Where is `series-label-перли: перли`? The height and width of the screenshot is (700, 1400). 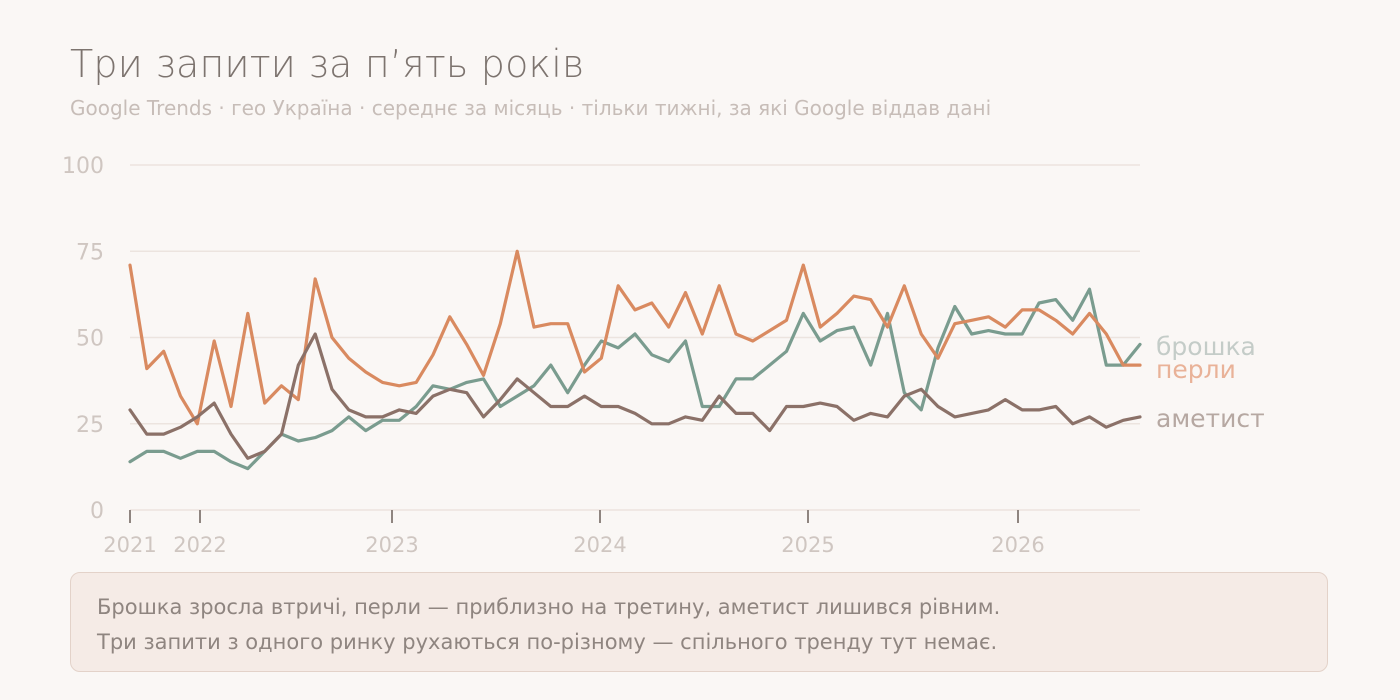
series-label-перли: перли is located at coordinates (1196, 369).